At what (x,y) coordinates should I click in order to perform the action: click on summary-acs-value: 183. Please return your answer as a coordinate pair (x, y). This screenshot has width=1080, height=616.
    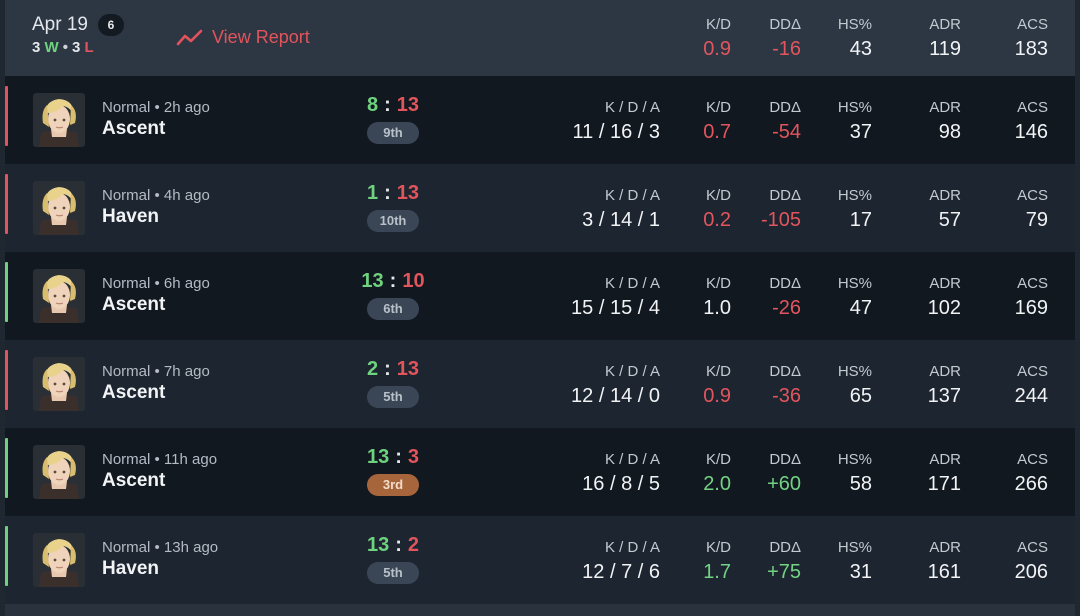
    Looking at the image, I should click on (1031, 49).